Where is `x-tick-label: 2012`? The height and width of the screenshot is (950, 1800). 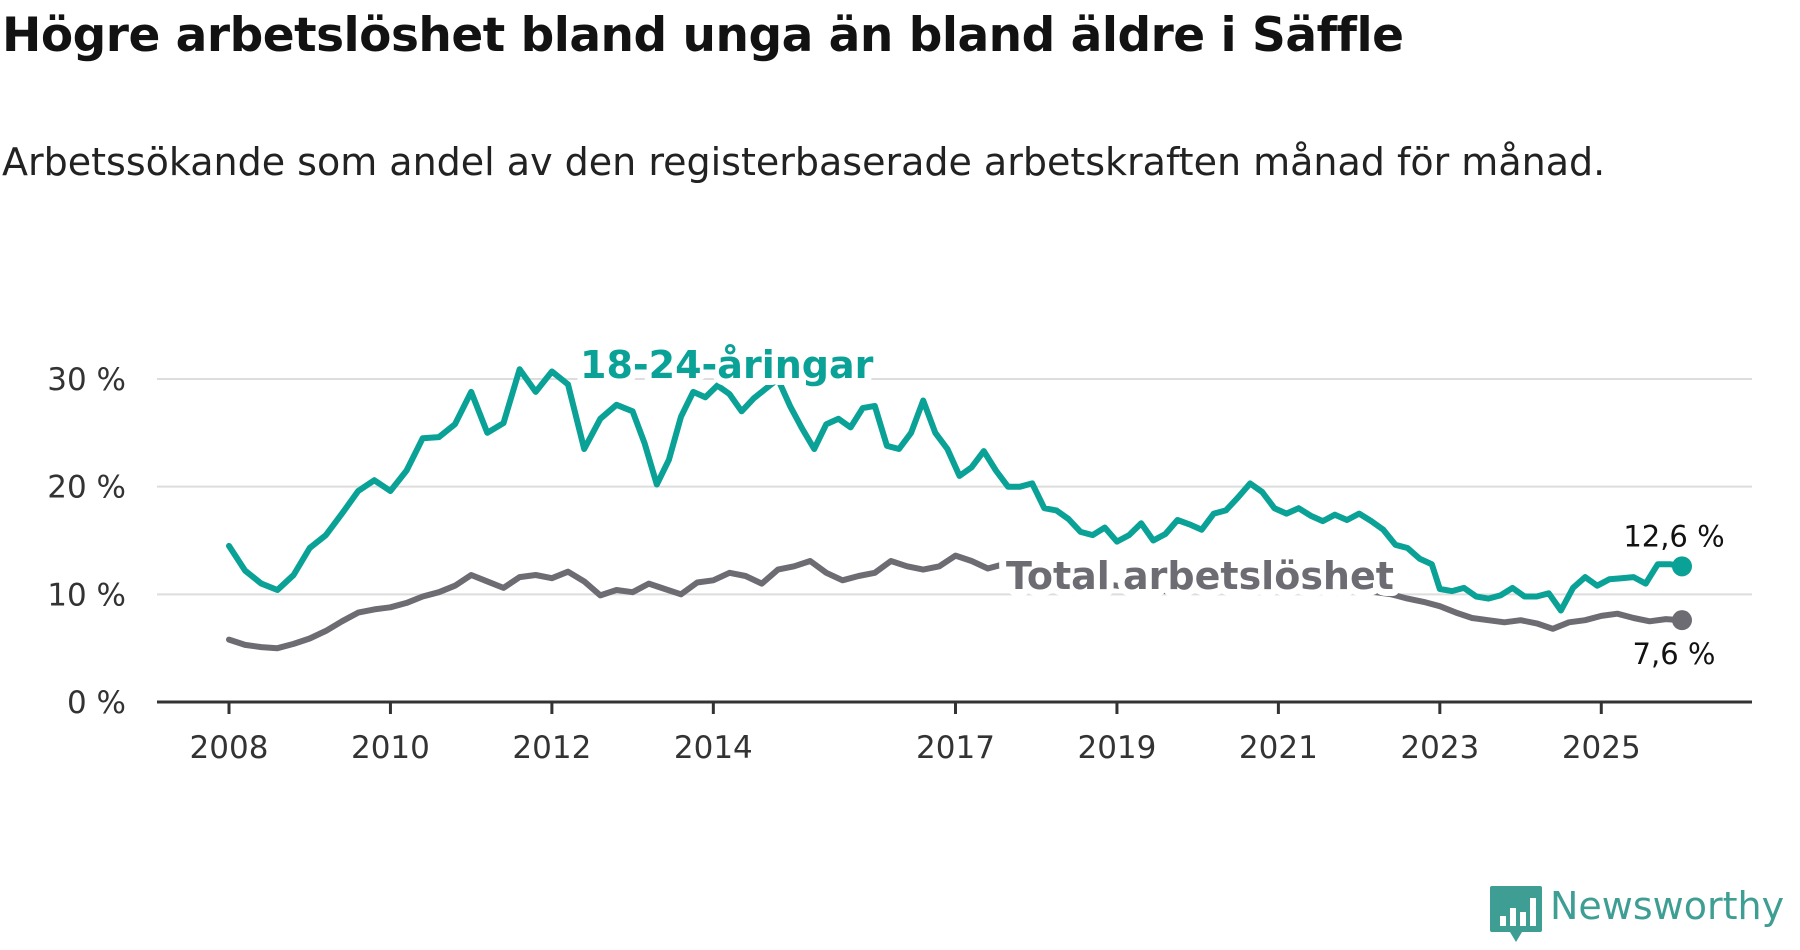
x-tick-label: 2012 is located at coordinates (551, 748).